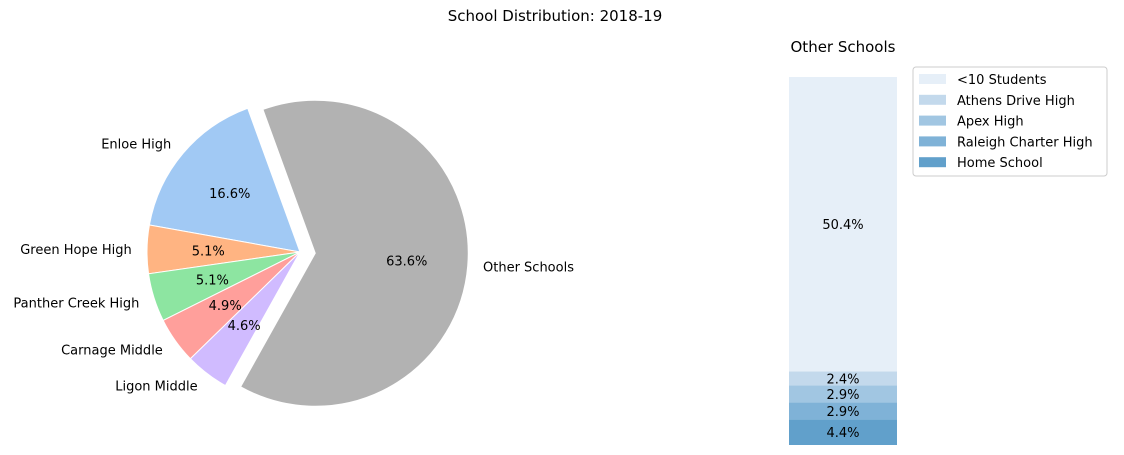  Describe the element at coordinates (555, 16) in the screenshot. I see `figure-title: School Distribution: 2018-19` at that location.